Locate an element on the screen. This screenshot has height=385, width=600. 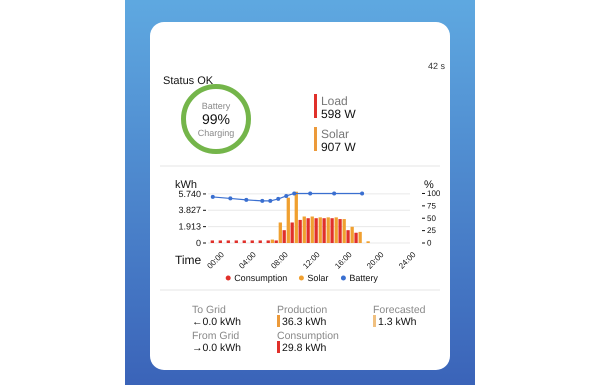
y2-tick-label: 25 is located at coordinates (431, 231).